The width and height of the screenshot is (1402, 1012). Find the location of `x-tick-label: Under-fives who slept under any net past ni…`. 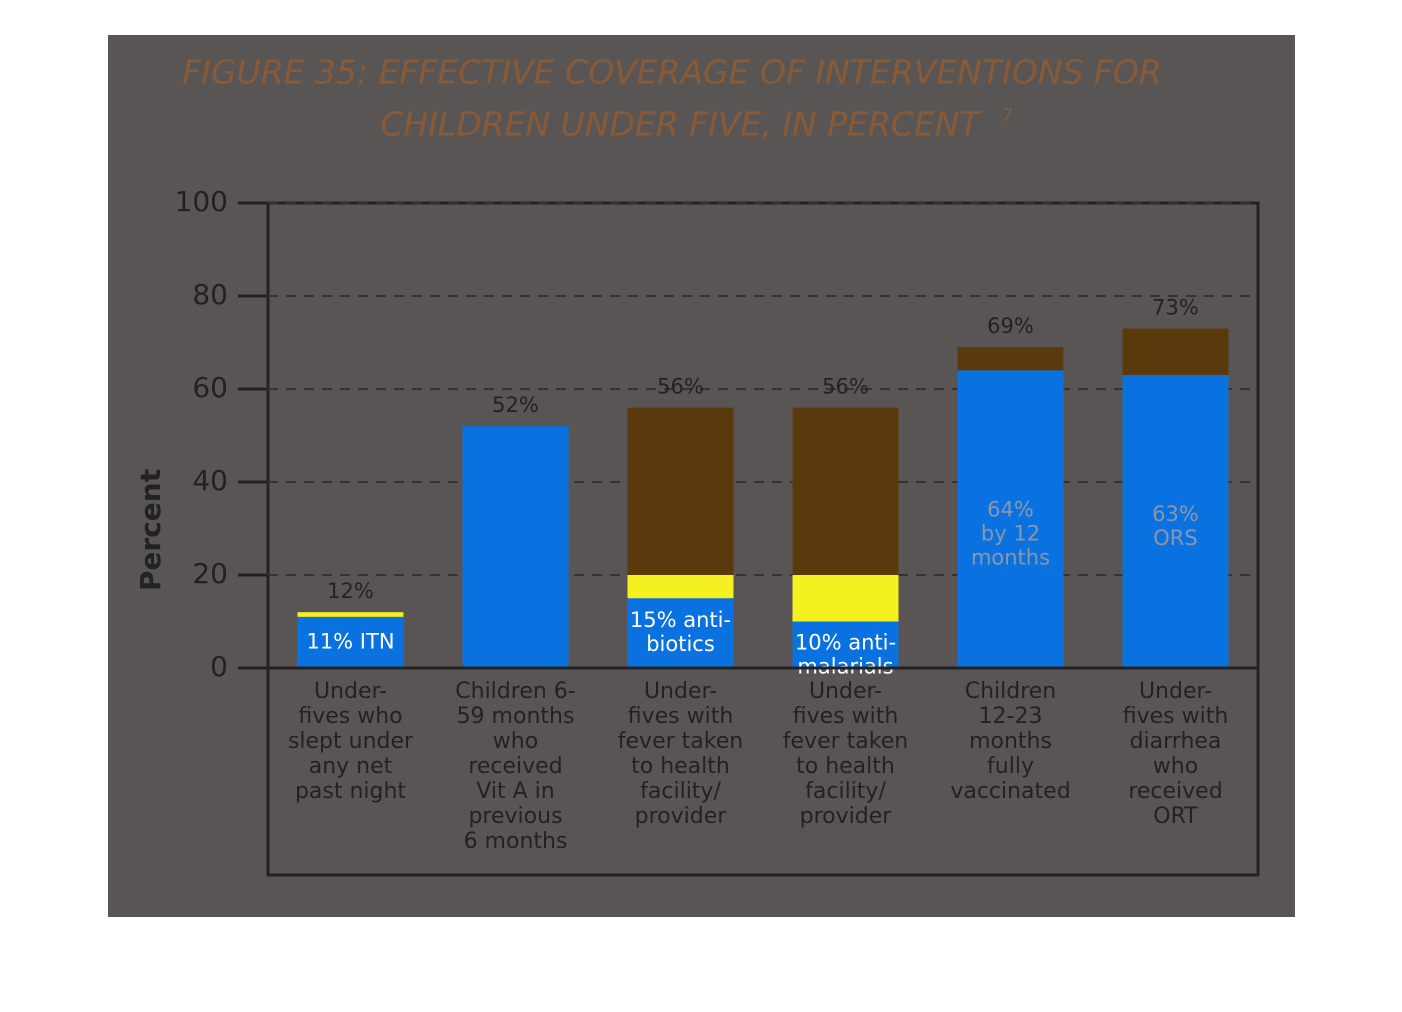

x-tick-label: Under-fives who slept under any net past ni… is located at coordinates (351, 741).